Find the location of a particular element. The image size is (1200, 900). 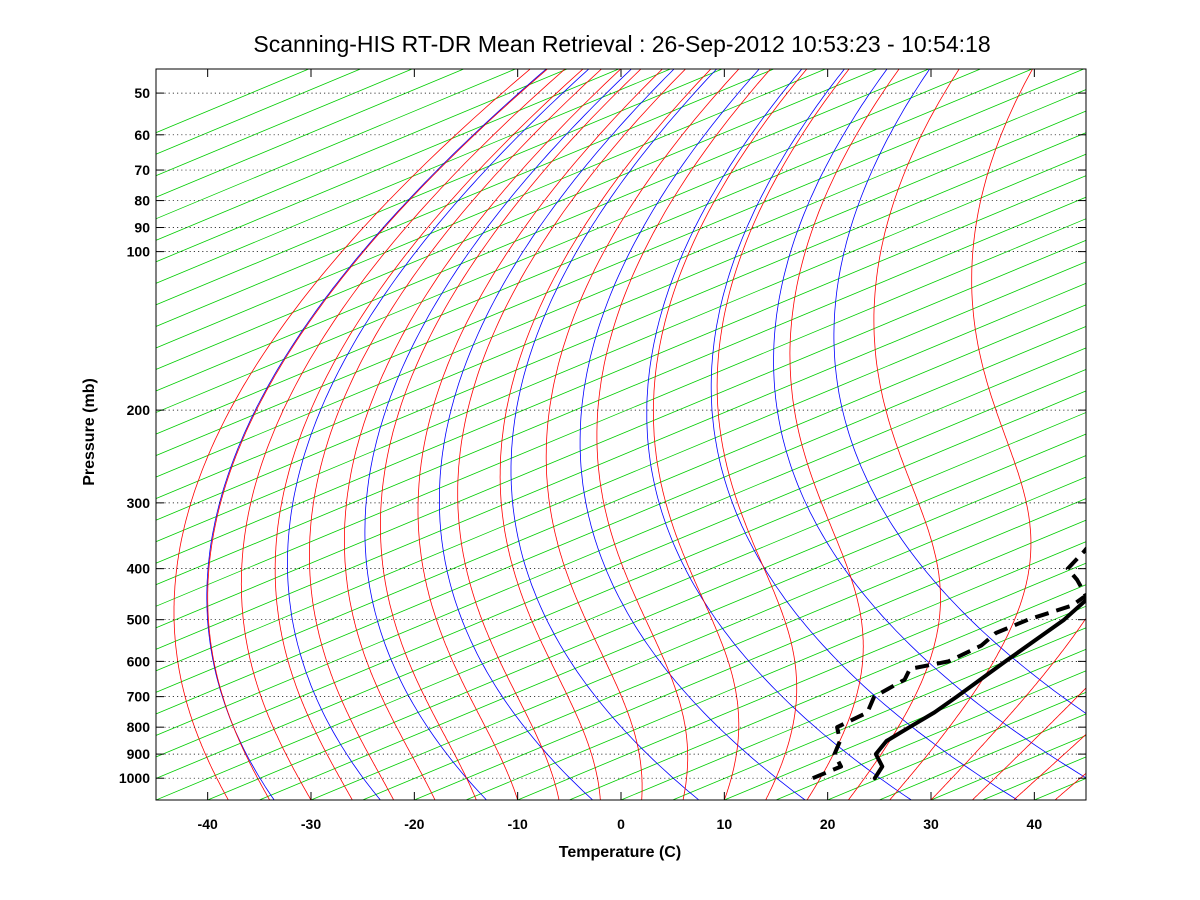

y-tick-label: 900 is located at coordinates (139, 754).